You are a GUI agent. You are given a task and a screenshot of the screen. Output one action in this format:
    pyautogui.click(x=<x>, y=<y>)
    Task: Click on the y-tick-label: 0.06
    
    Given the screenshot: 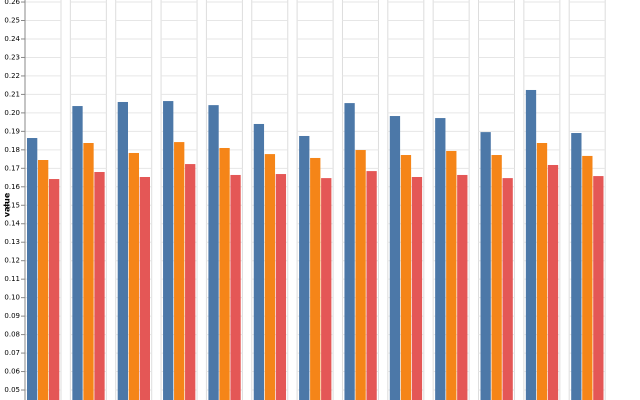 What is the action you would take?
    pyautogui.click(x=12, y=372)
    